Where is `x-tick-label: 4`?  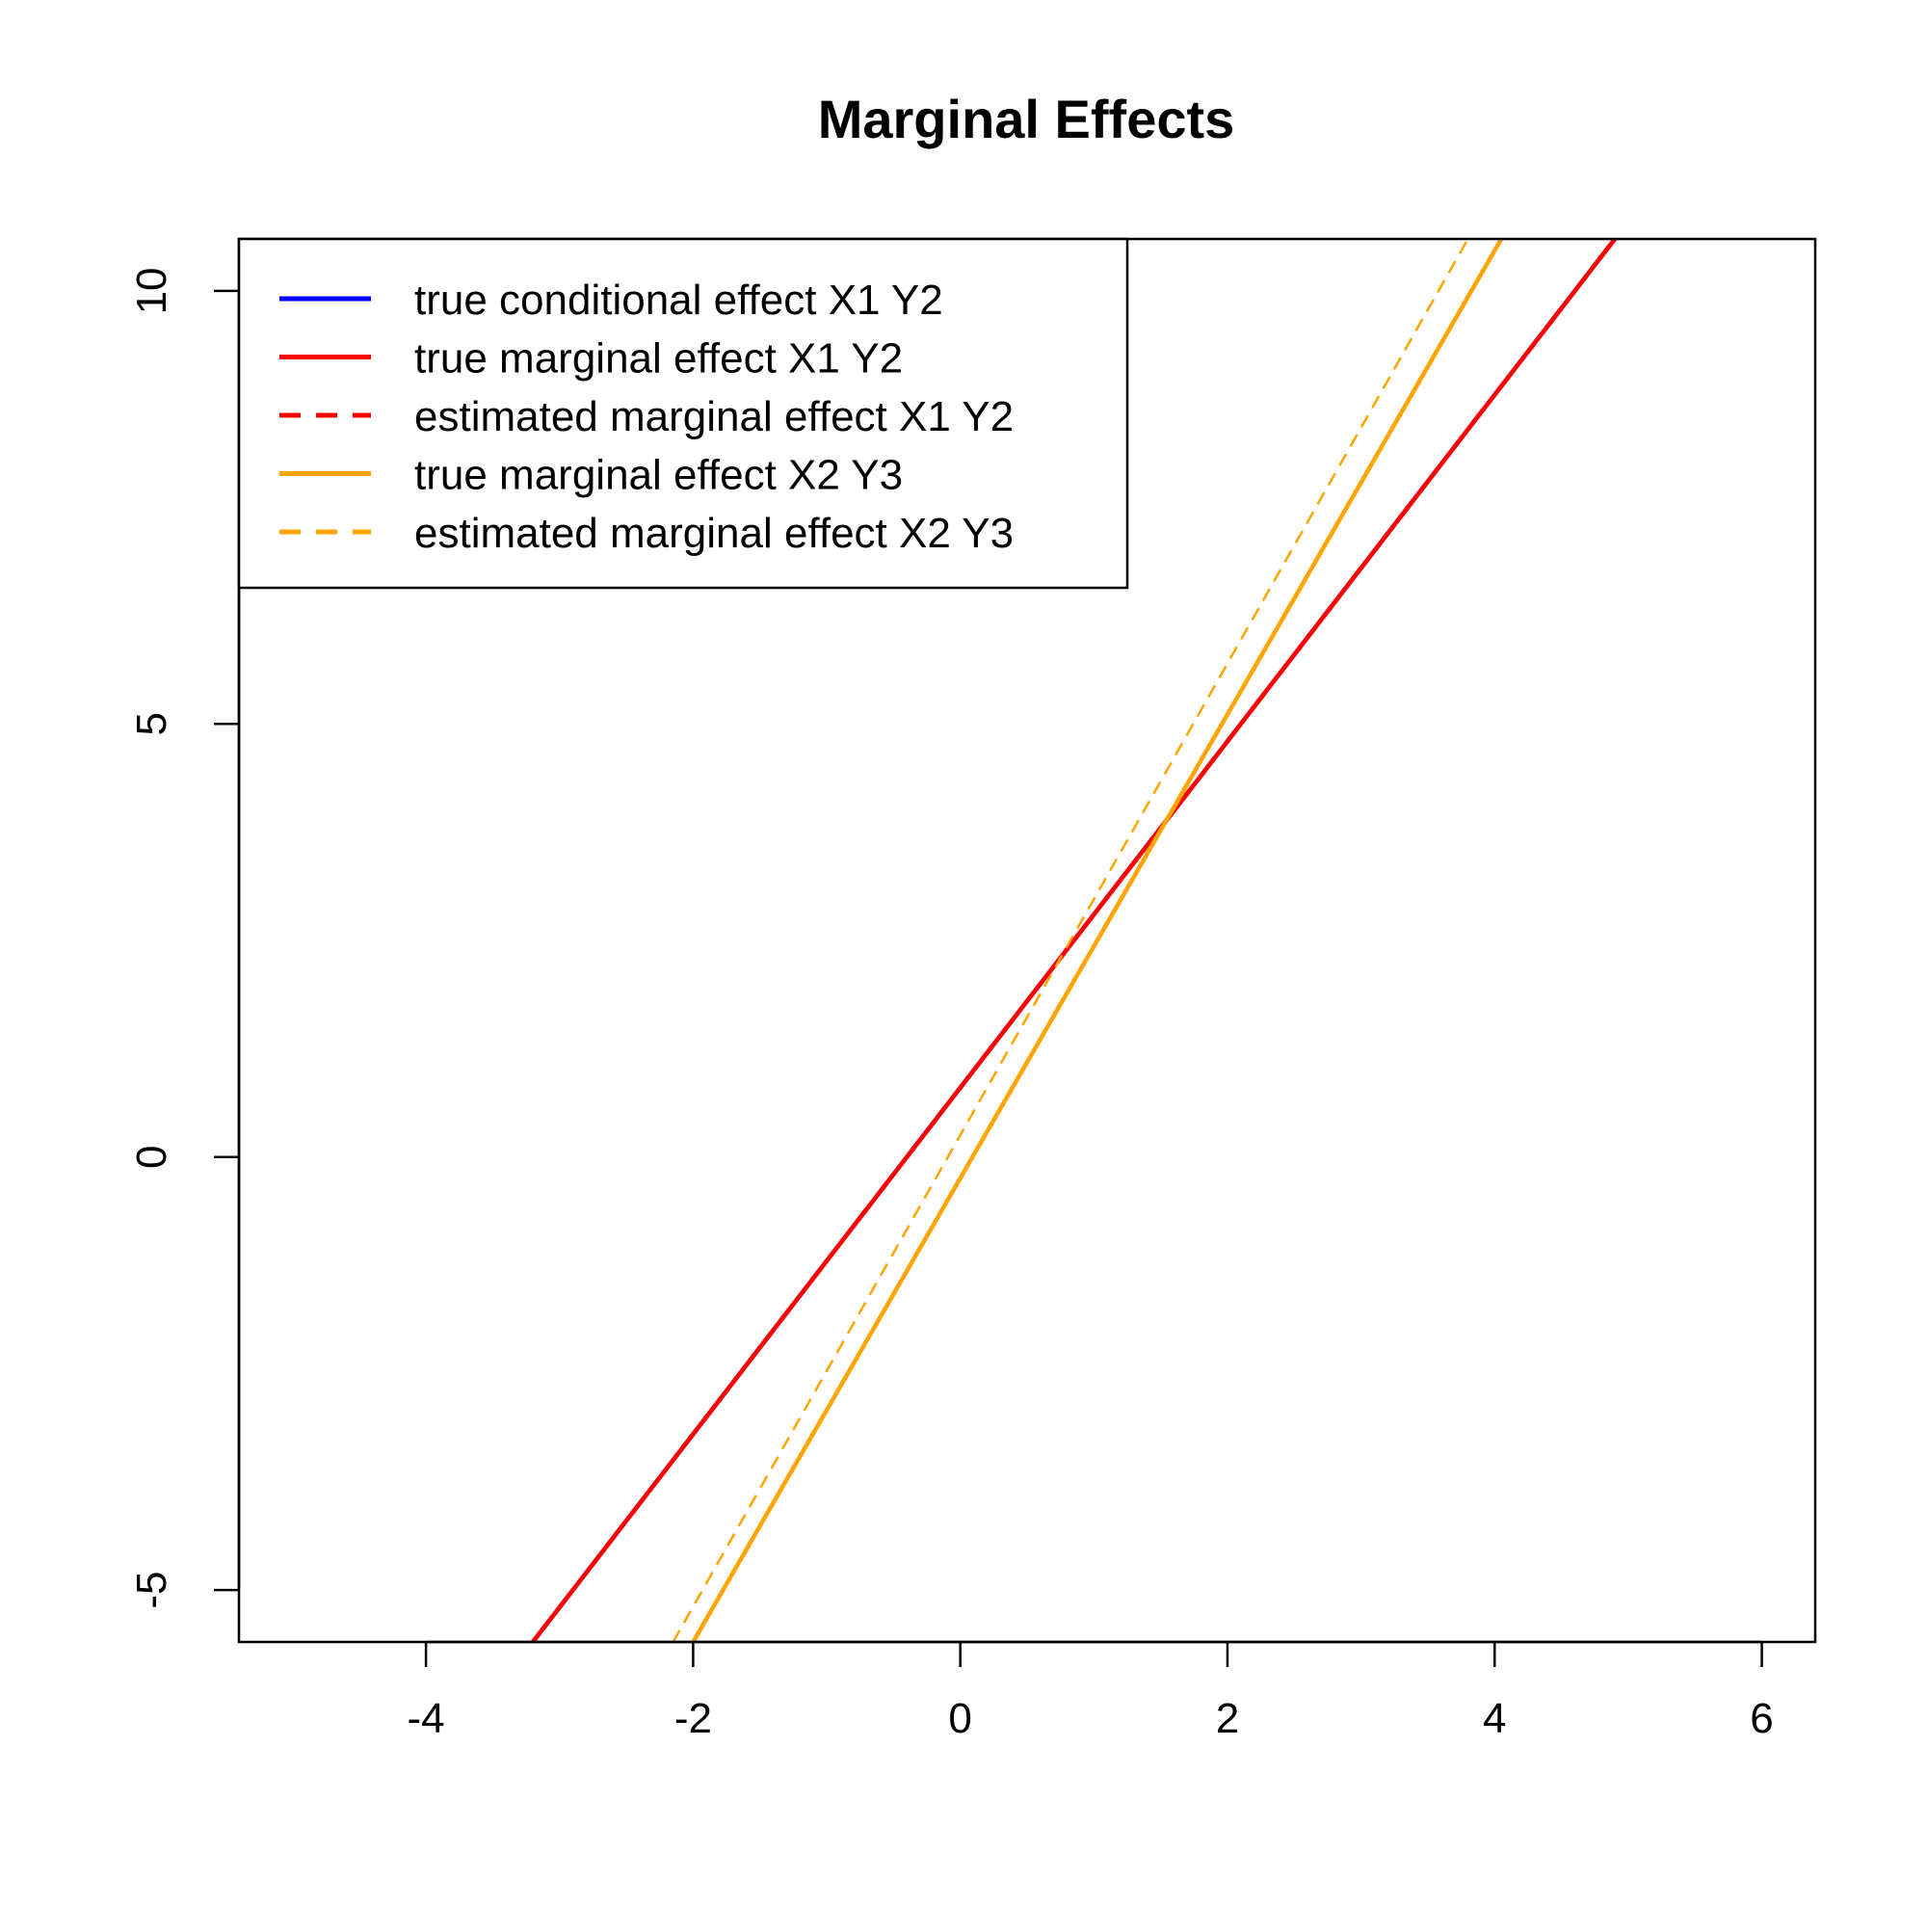 x-tick-label: 4 is located at coordinates (1495, 1718).